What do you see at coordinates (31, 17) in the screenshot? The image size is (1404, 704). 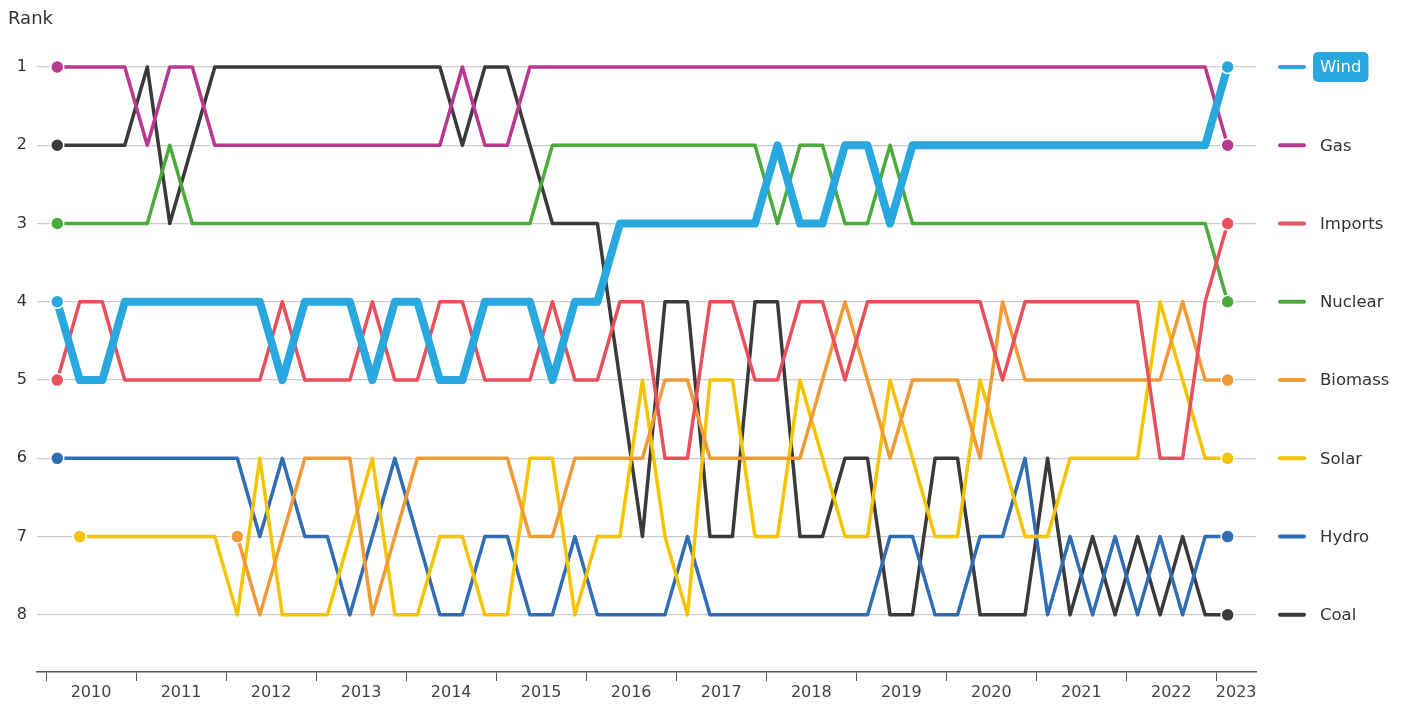 I see `y-axis-title: Rank` at bounding box center [31, 17].